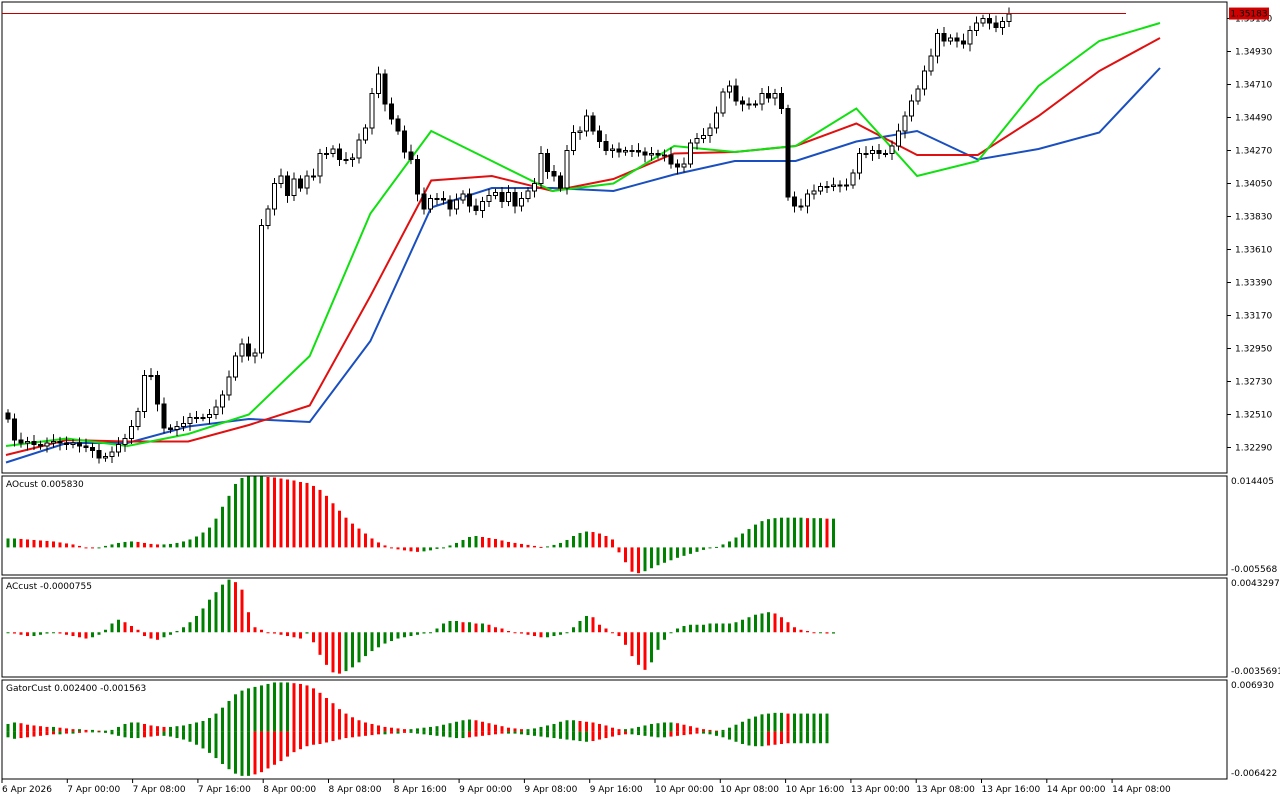 The image size is (1280, 800). I want to click on gator-min-label: -0.006422, so click(1254, 774).